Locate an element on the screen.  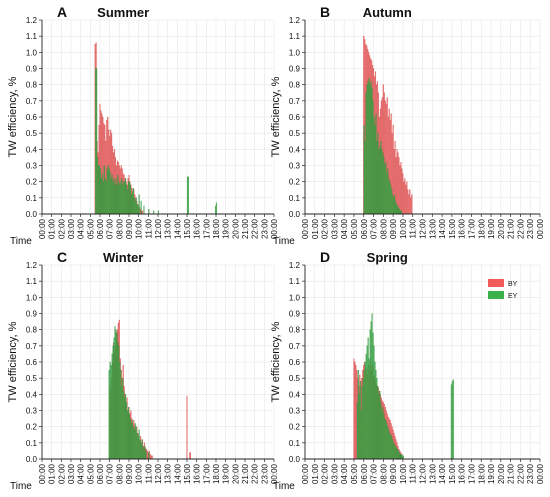
x-tick-label: 21:00 is located at coordinates (245, 228).